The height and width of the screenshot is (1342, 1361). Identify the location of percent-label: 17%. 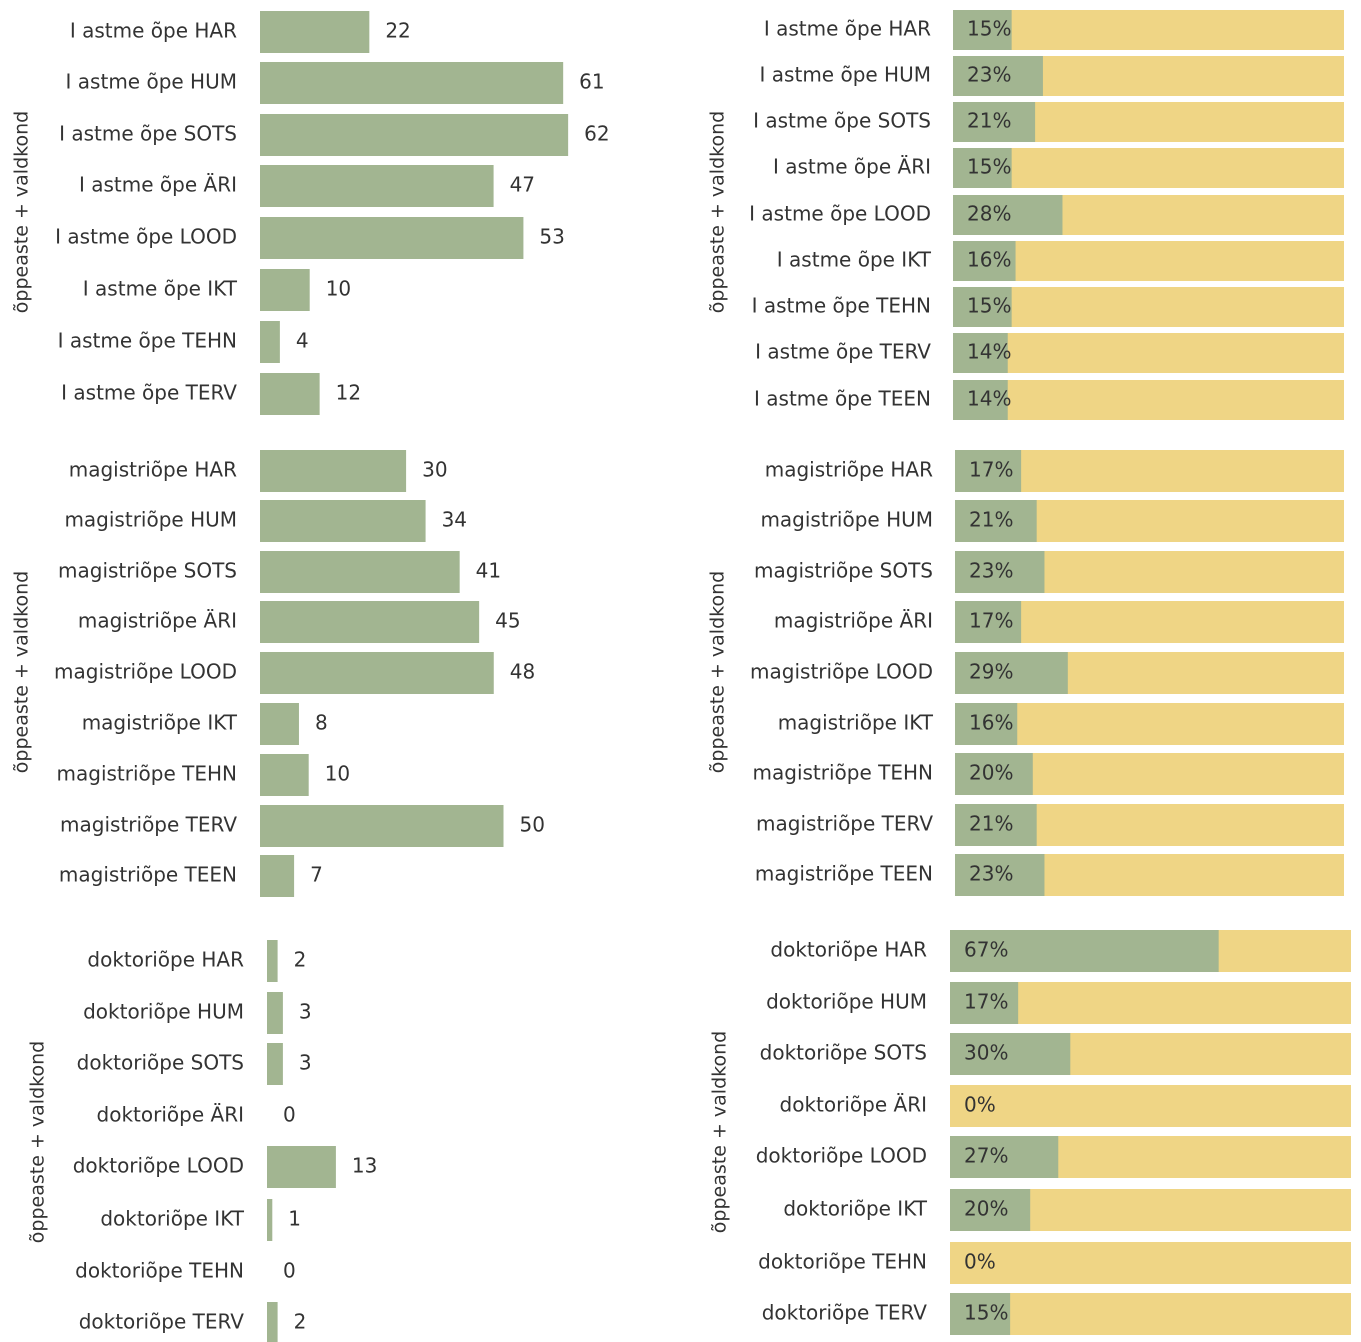
(986, 1002).